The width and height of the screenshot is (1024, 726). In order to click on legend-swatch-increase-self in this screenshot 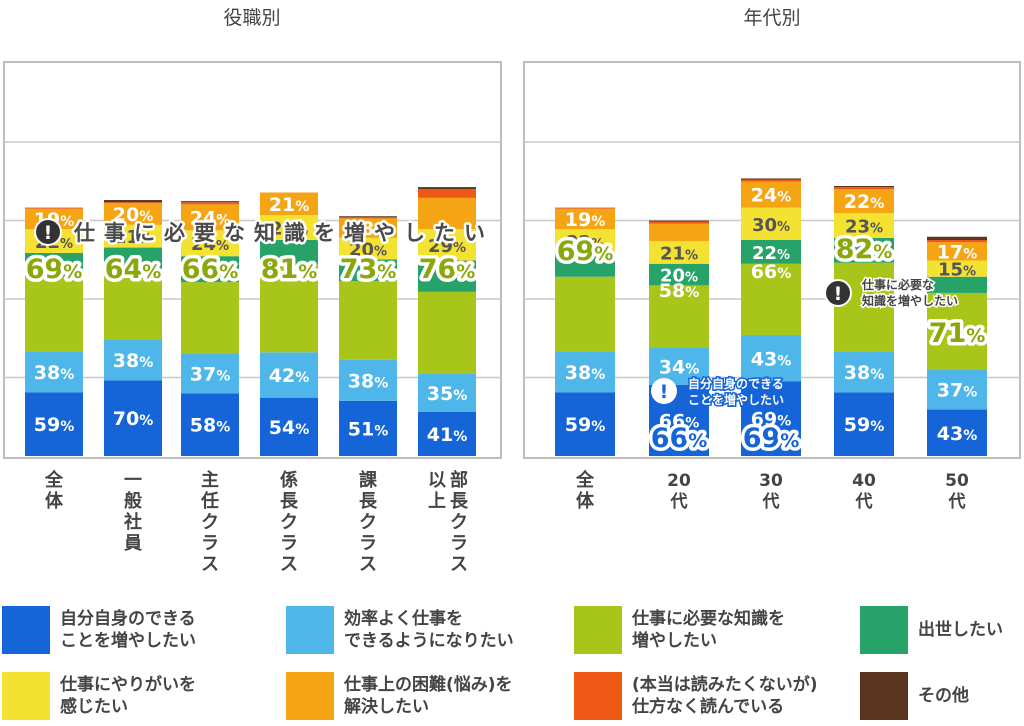, I will do `click(26, 630)`.